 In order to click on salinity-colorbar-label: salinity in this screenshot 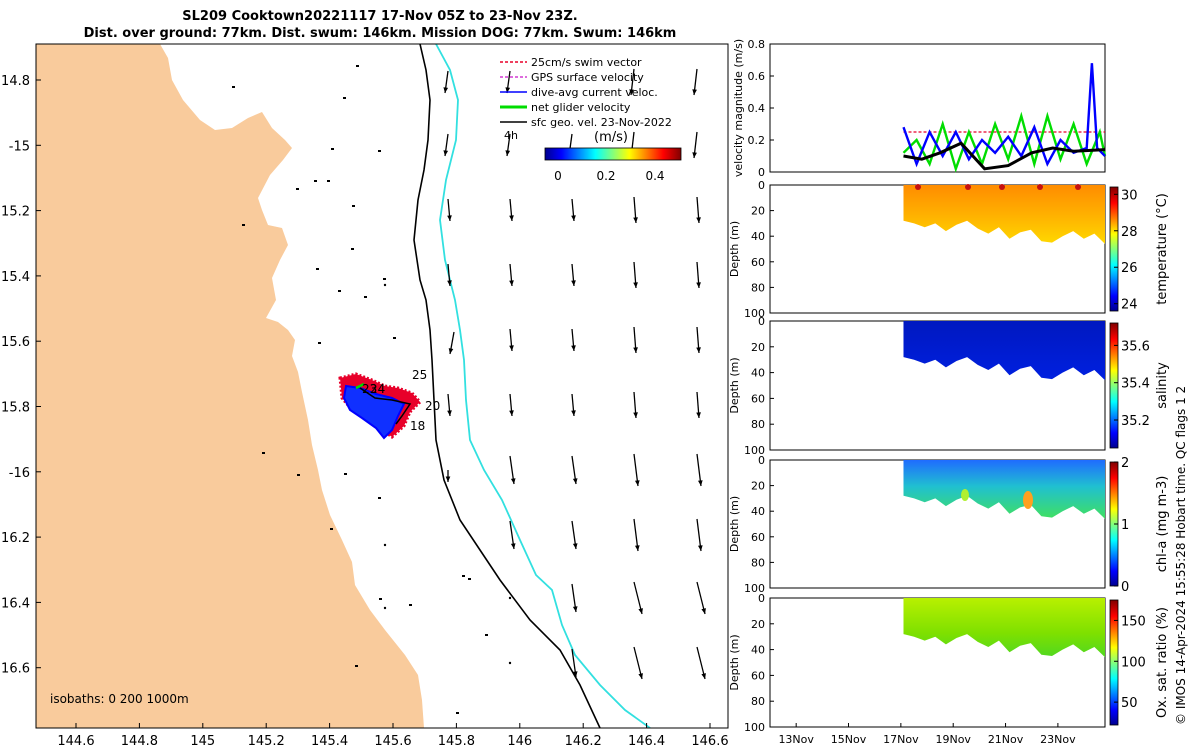, I will do `click(1162, 385)`.